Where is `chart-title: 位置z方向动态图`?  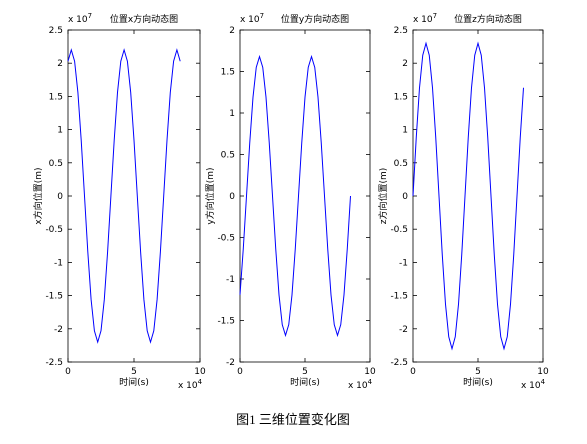
chart-title: 位置z方向动态图 is located at coordinates (488, 19).